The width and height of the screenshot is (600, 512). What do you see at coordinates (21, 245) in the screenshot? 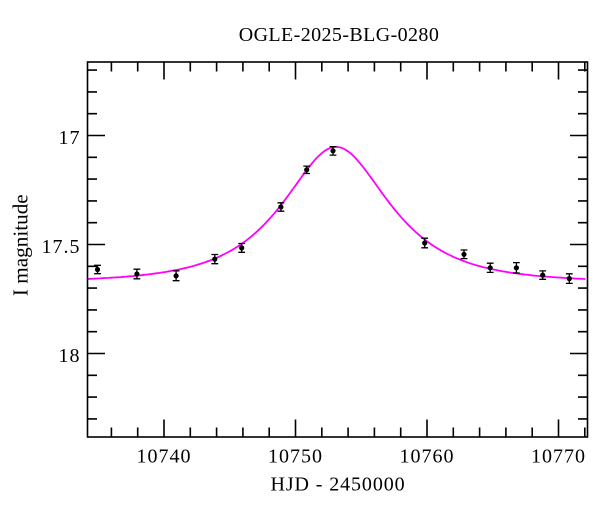
I see `svg-text: I magnitude` at bounding box center [21, 245].